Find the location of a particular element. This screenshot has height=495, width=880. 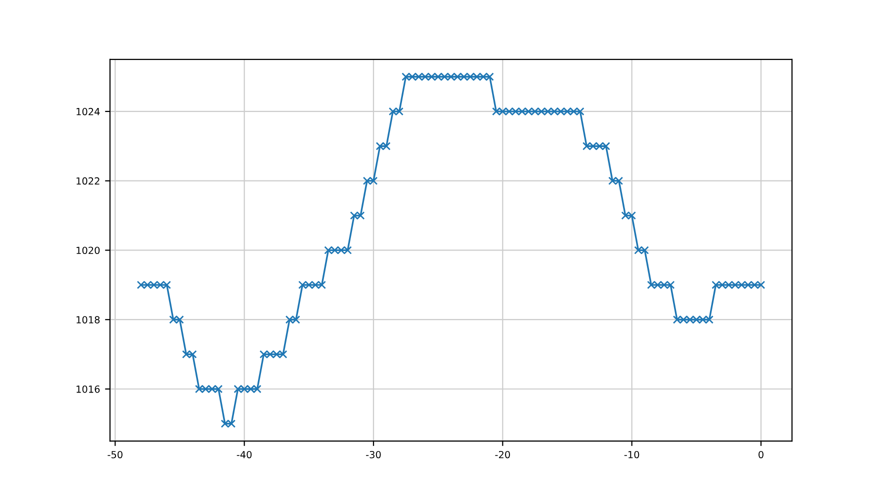

x-tick-label: -10 is located at coordinates (632, 454).